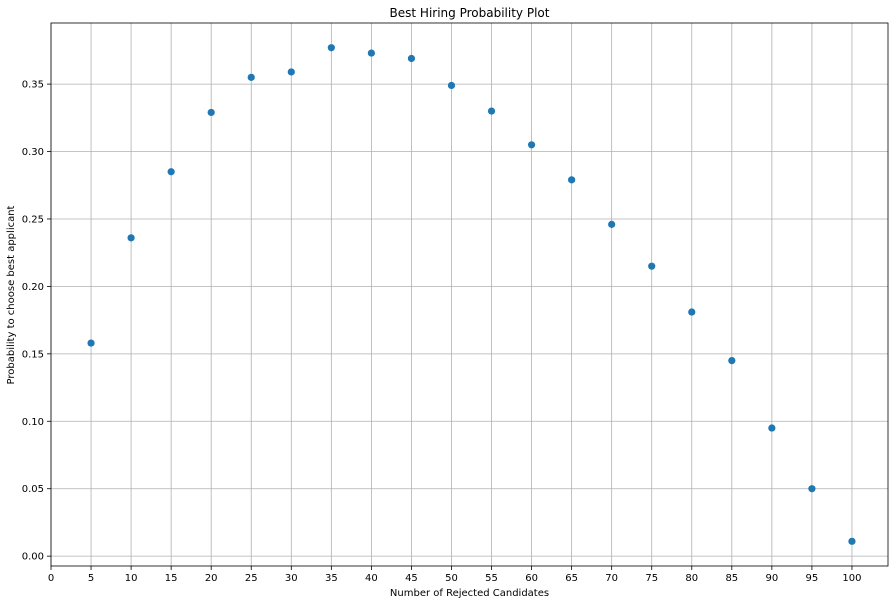  I want to click on chart-title: Best Hiring Probability Plot, so click(470, 13).